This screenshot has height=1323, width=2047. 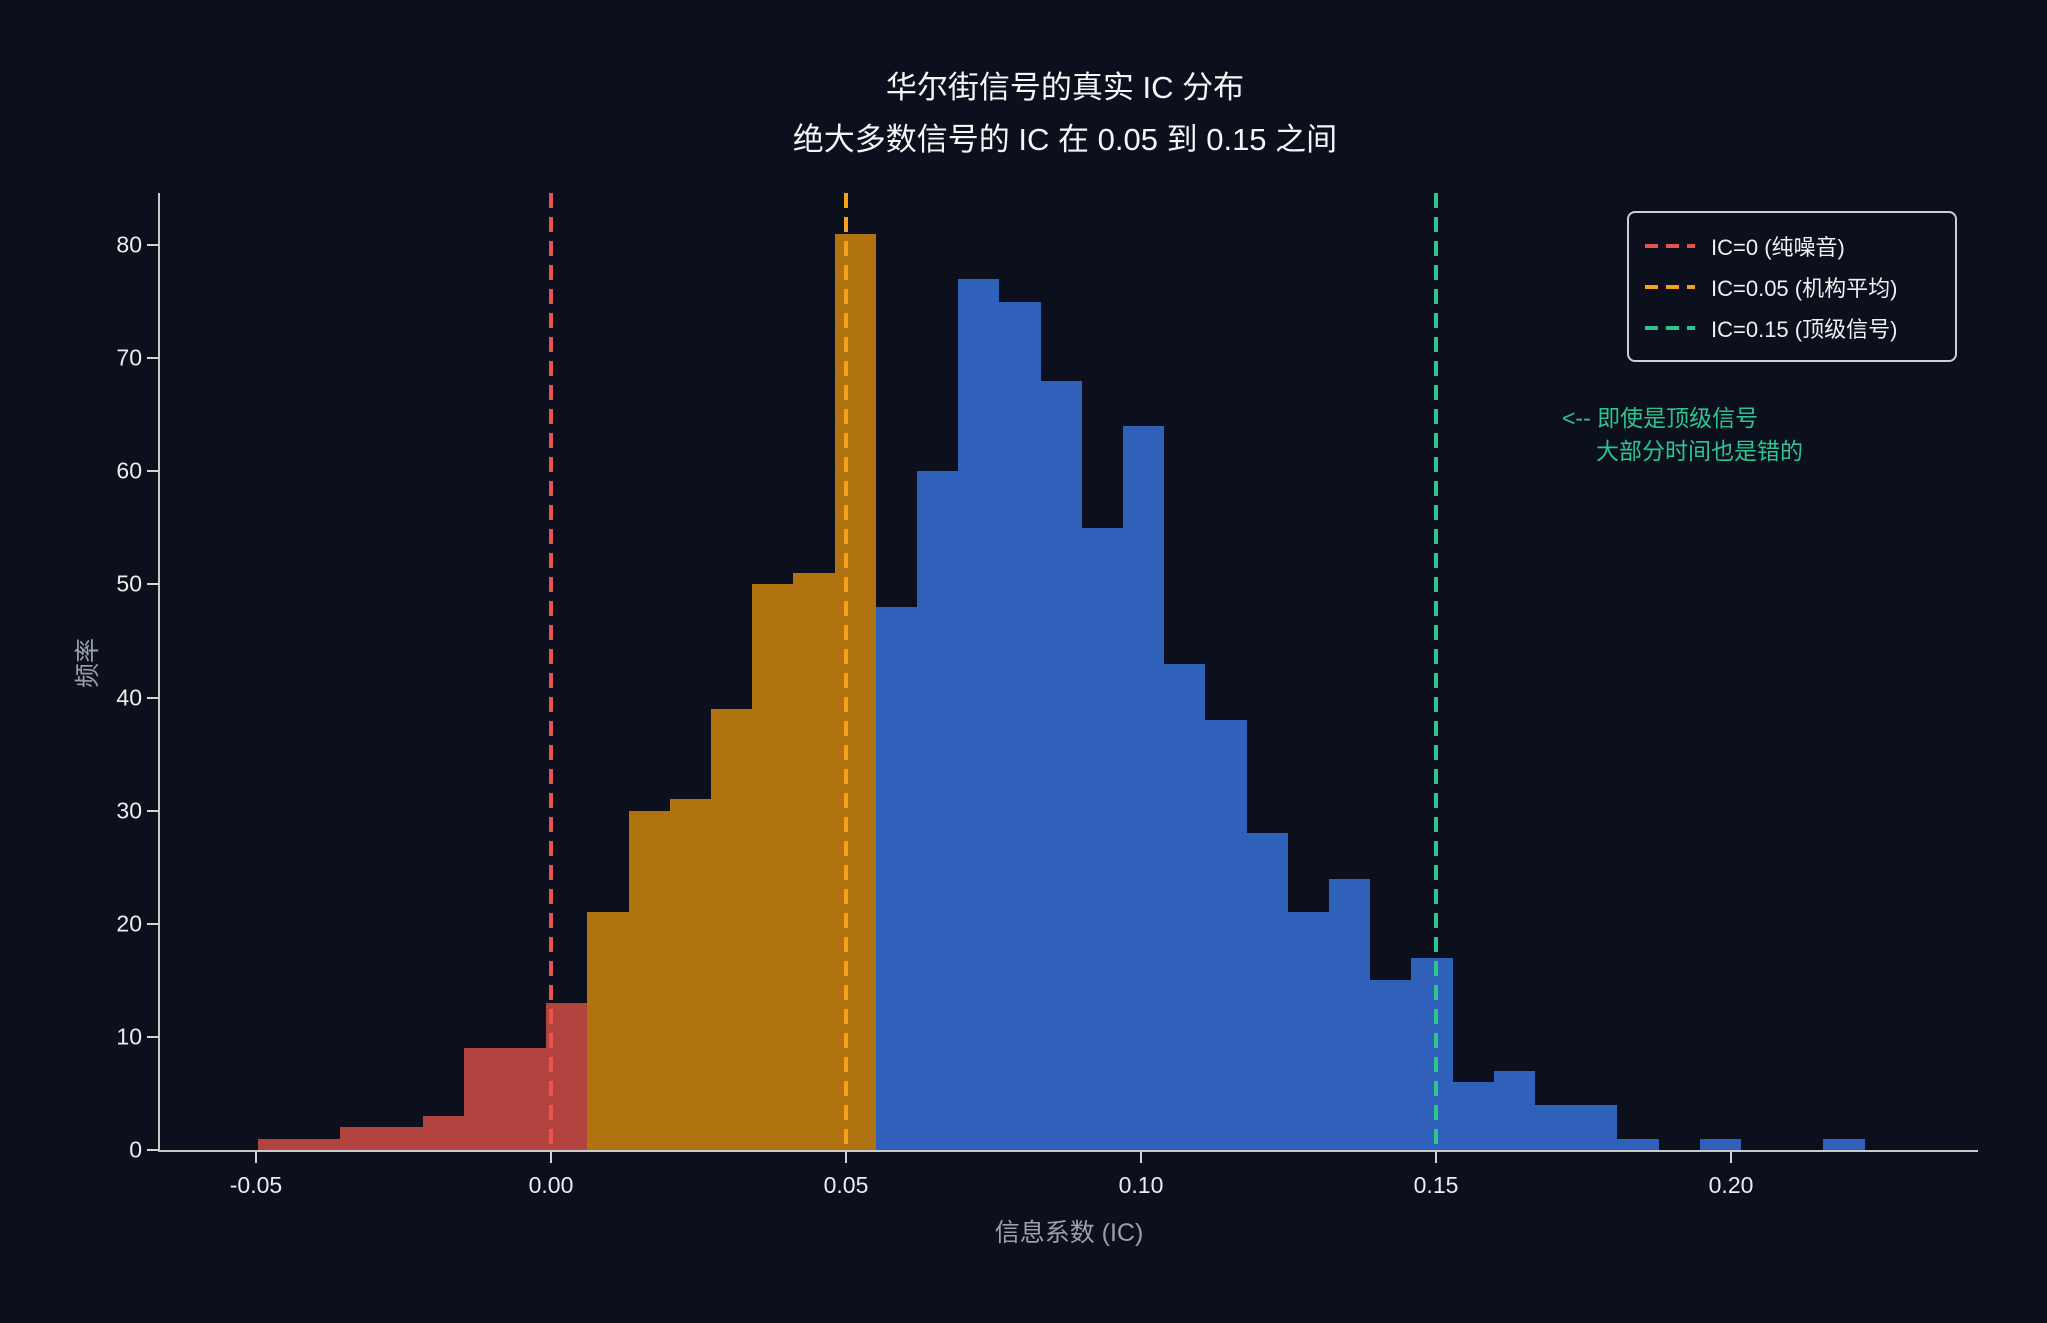 I want to click on y-tick-label: 80, so click(x=129, y=244).